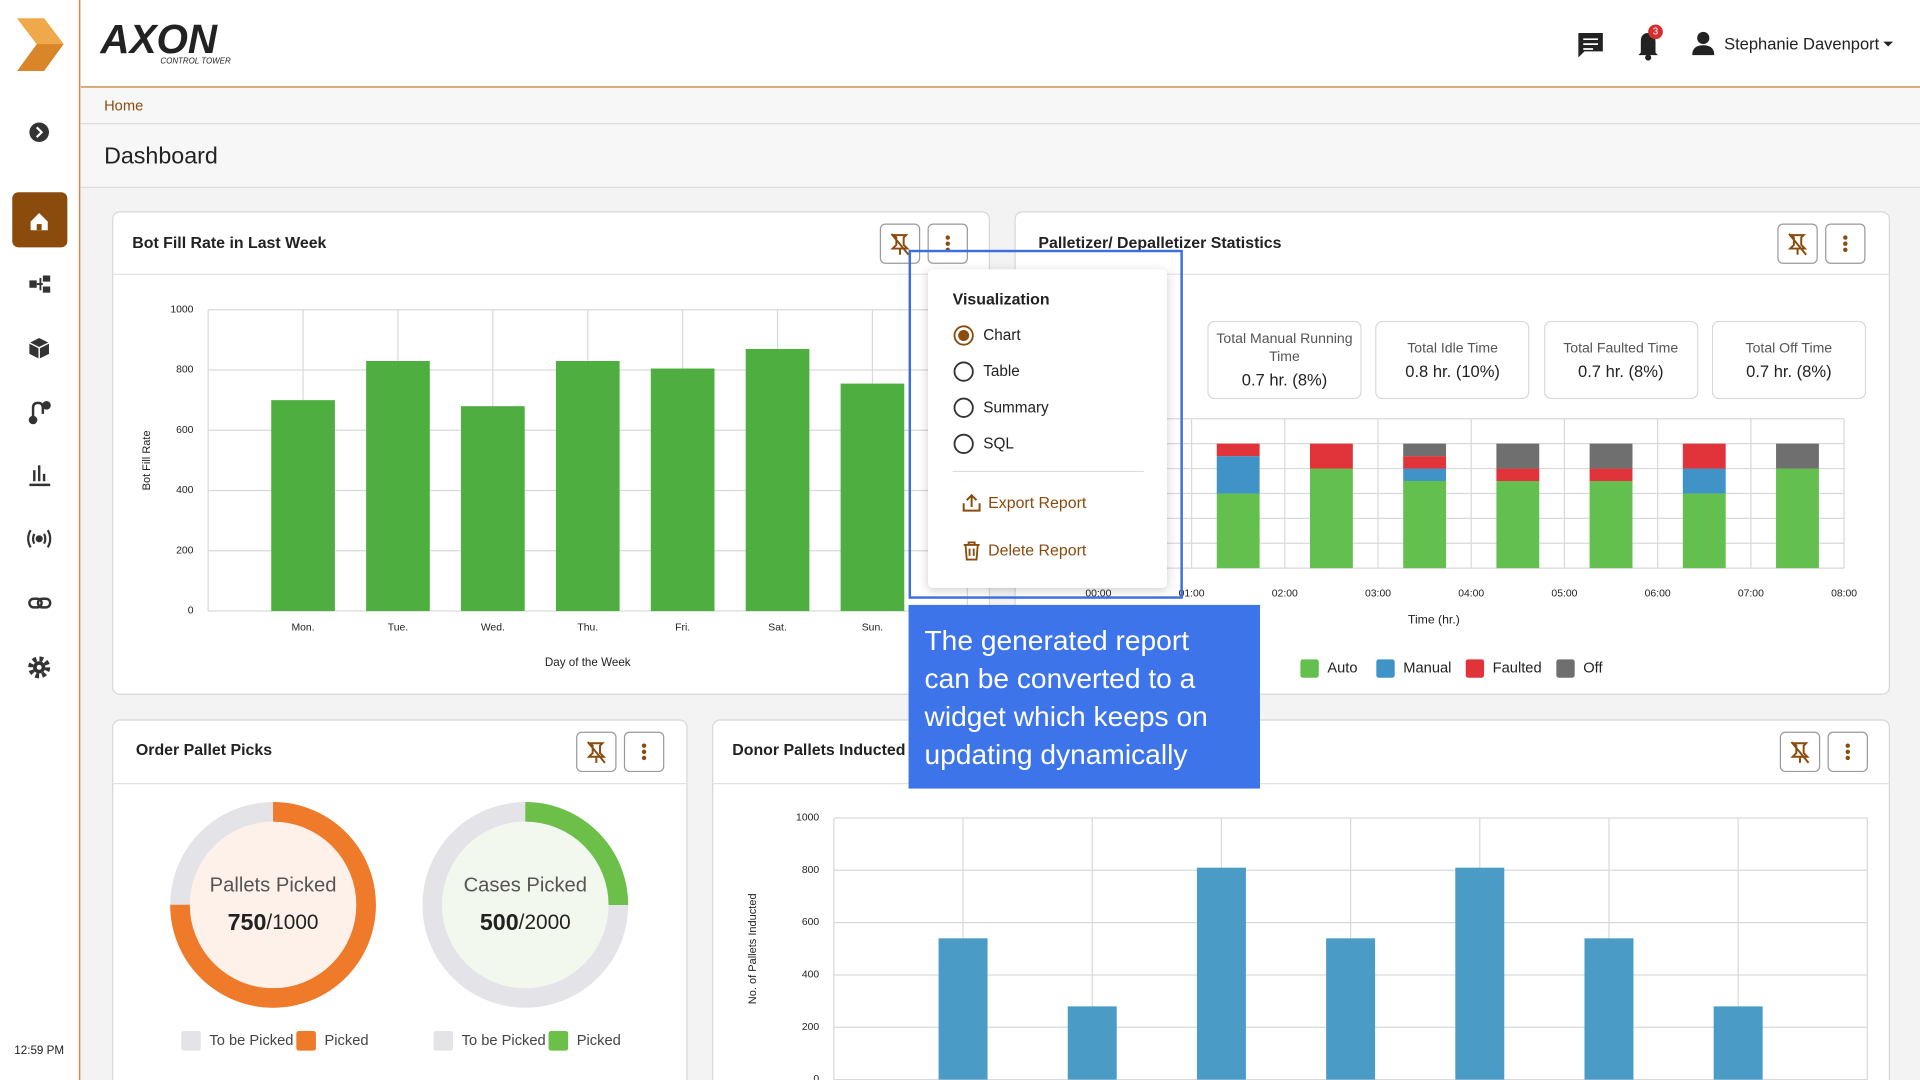 This screenshot has width=1920, height=1080. What do you see at coordinates (1793, 43) in the screenshot?
I see `user-menu: Stephanie Davenport` at bounding box center [1793, 43].